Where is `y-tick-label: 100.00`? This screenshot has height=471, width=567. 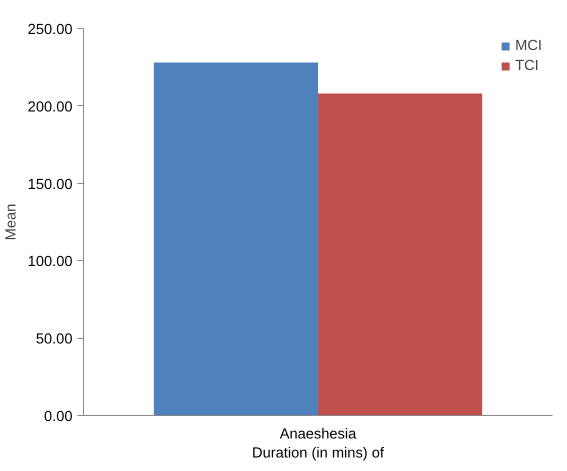 y-tick-label: 100.00 is located at coordinates (50, 262).